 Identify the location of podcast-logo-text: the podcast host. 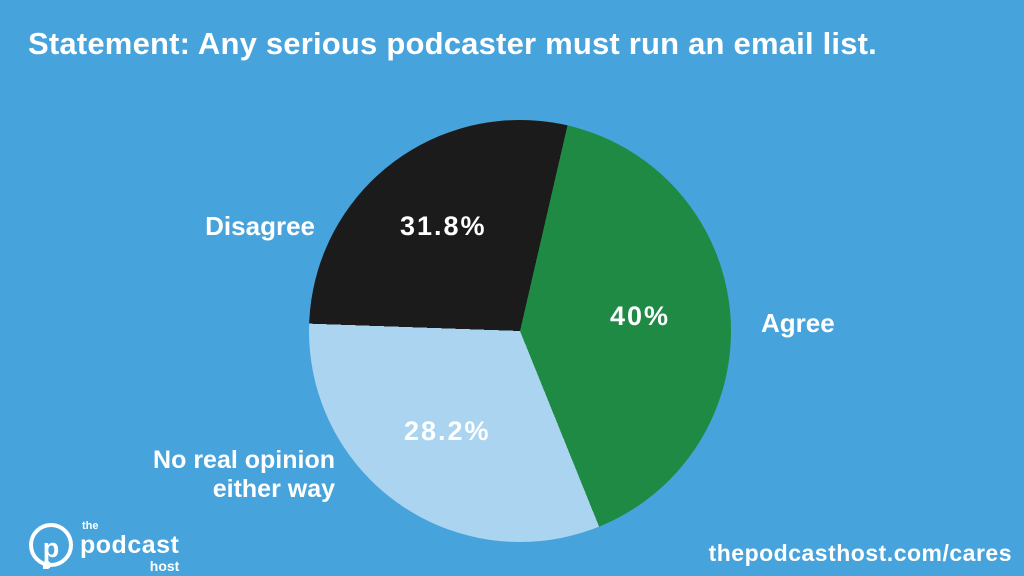
(130, 547).